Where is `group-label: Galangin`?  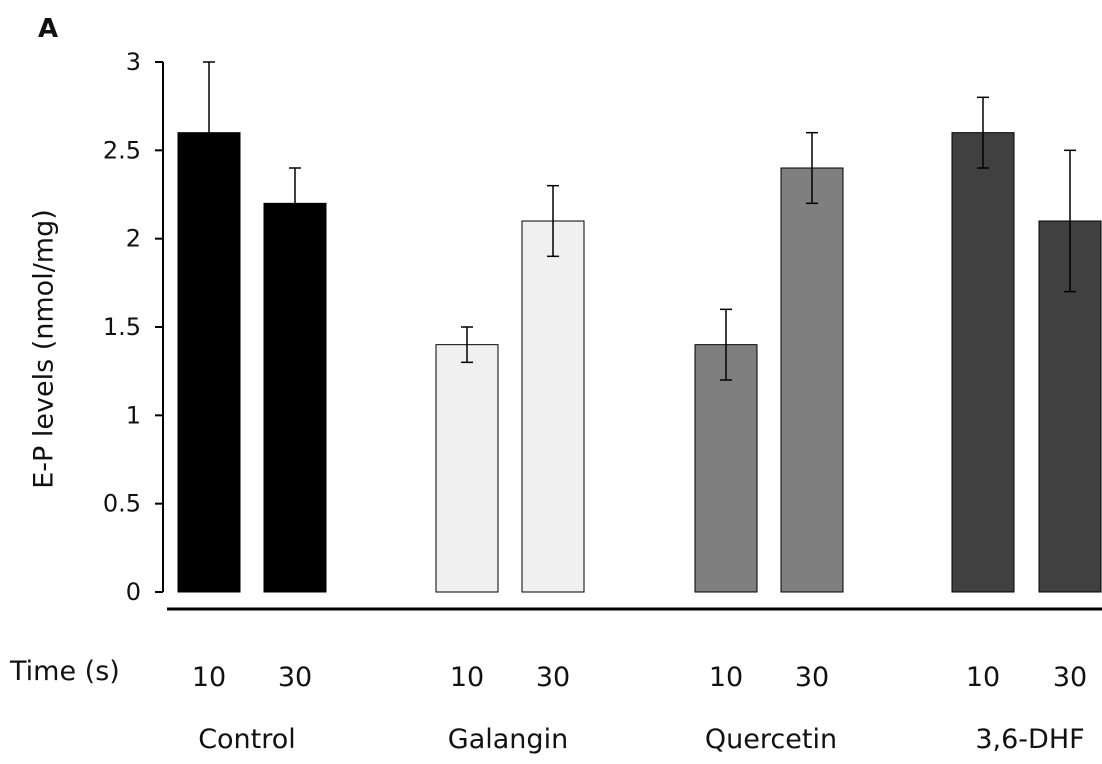
group-label: Galangin is located at coordinates (508, 739).